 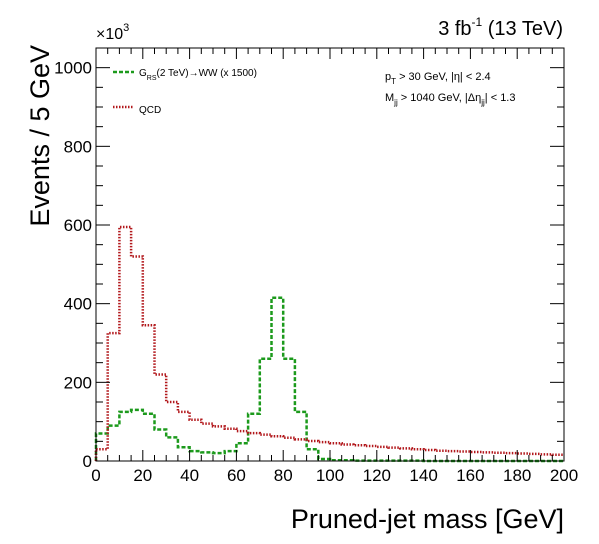 I want to click on header-main: 3 fb, so click(x=454, y=29).